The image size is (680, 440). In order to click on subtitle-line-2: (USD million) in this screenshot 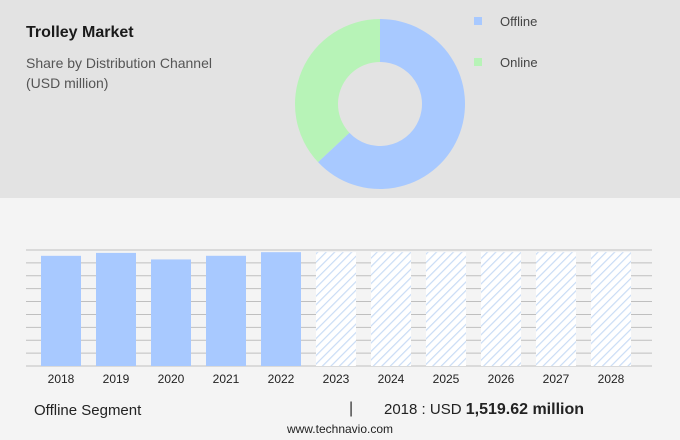, I will do `click(67, 83)`.